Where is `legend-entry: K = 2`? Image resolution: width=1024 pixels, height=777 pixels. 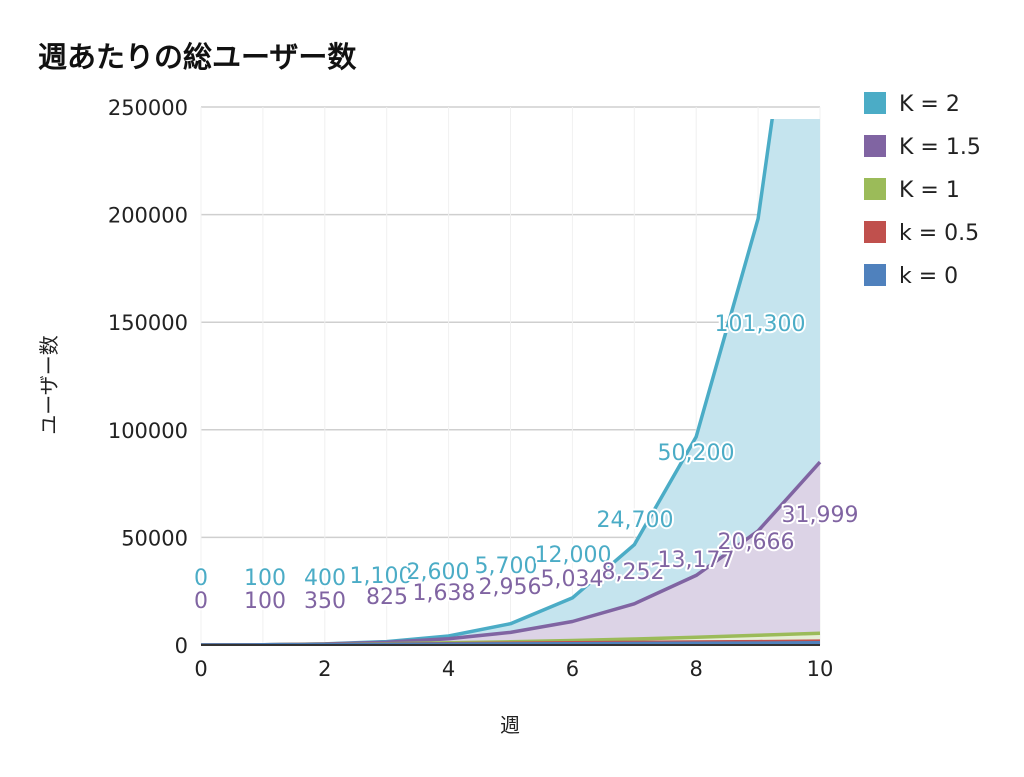
legend-entry: K = 2 is located at coordinates (929, 104).